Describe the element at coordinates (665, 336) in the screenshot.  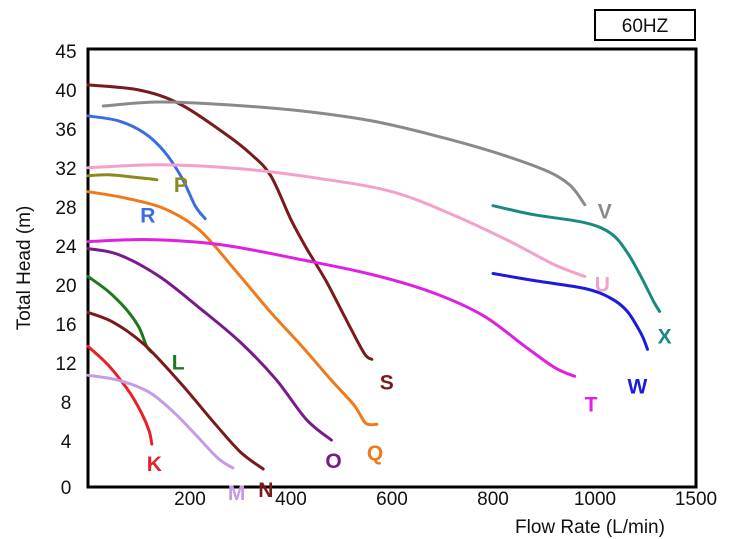
I see `curve-label-x: X` at that location.